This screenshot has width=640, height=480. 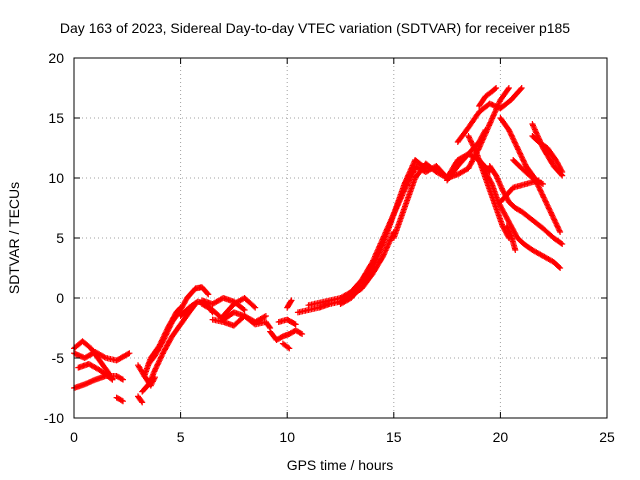 I want to click on series-track-d, so click(x=95, y=372).